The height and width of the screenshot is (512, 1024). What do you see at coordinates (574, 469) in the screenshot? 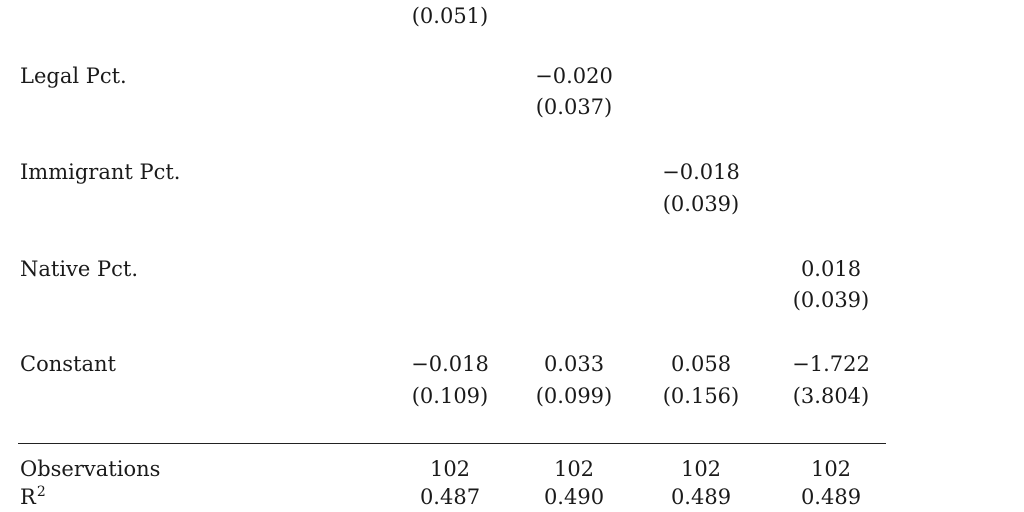
I see `observations-col2: 102` at bounding box center [574, 469].